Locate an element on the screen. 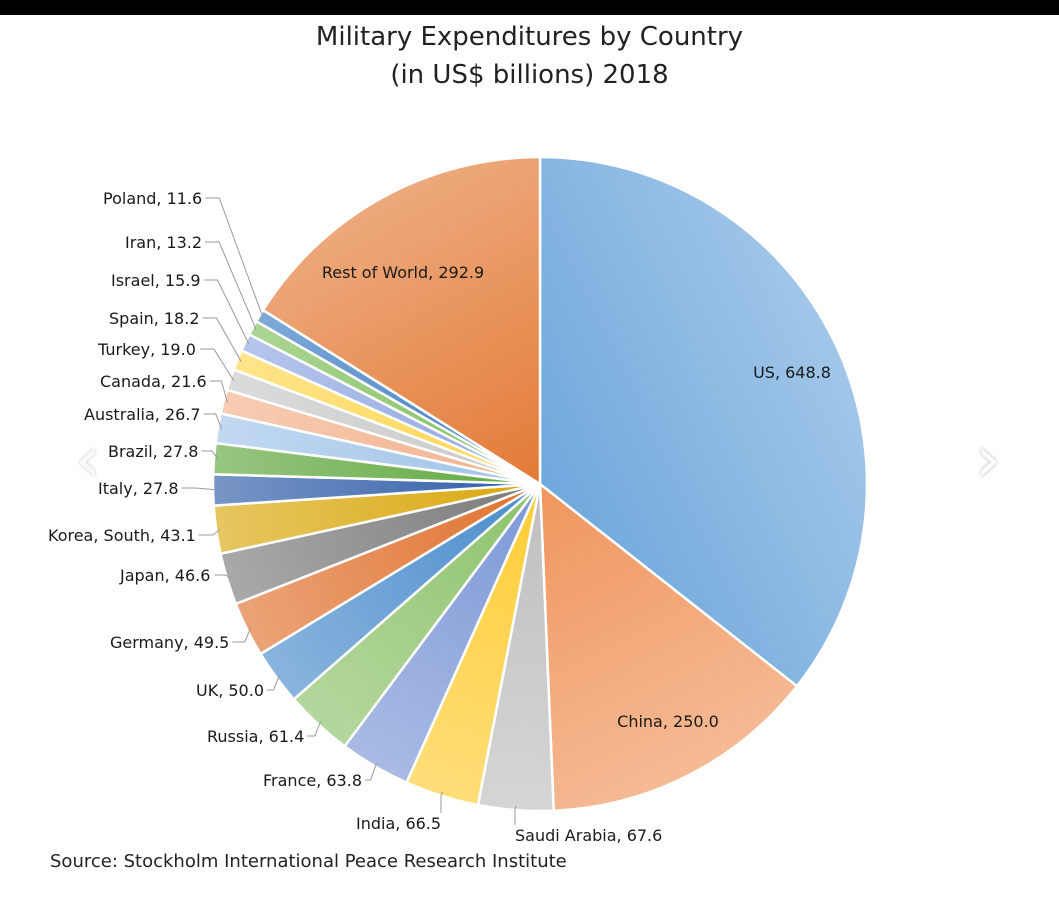 The height and width of the screenshot is (897, 1059). slice-label-germany: Germany, 49.5 is located at coordinates (169, 642).